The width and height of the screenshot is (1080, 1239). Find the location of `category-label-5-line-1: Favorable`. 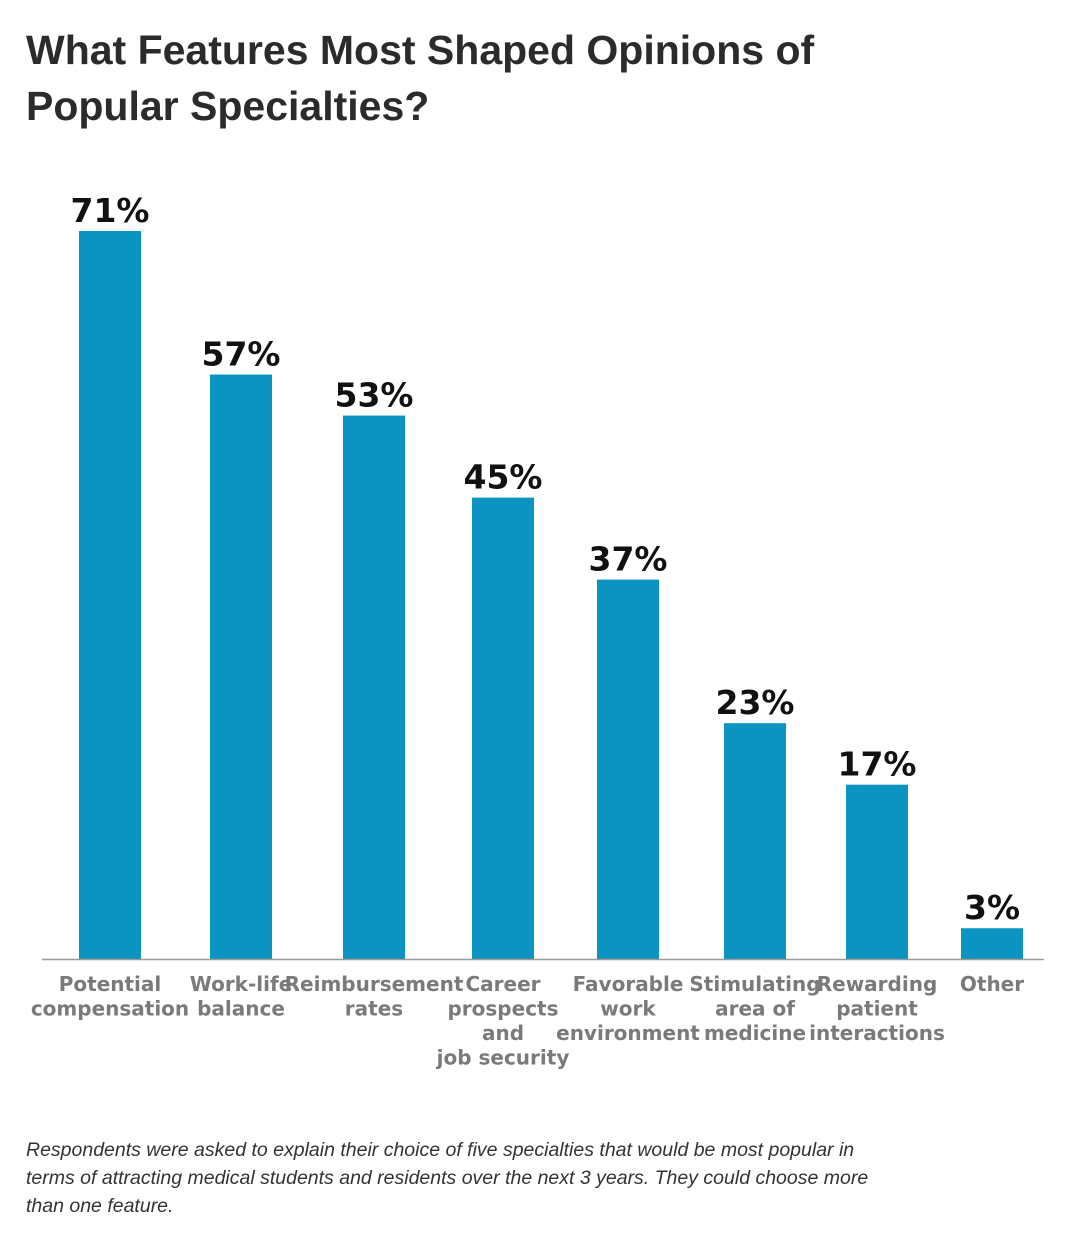

category-label-5-line-1: Favorable is located at coordinates (628, 984).